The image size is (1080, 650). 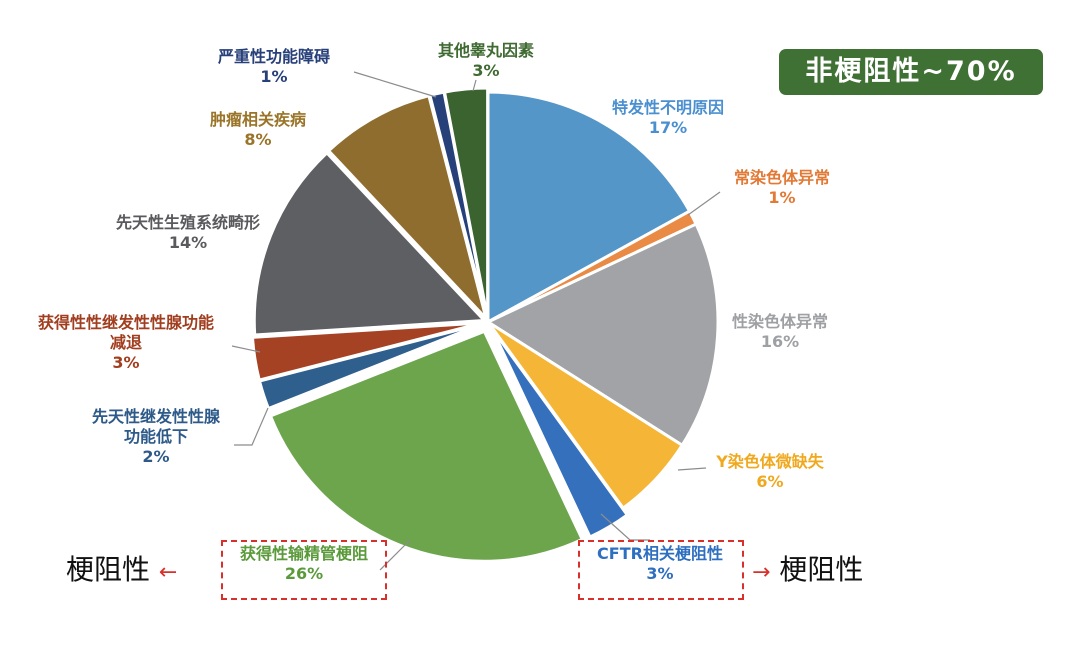 What do you see at coordinates (660, 553) in the screenshot?
I see `slice-name-label: CFTR相关梗阻性` at bounding box center [660, 553].